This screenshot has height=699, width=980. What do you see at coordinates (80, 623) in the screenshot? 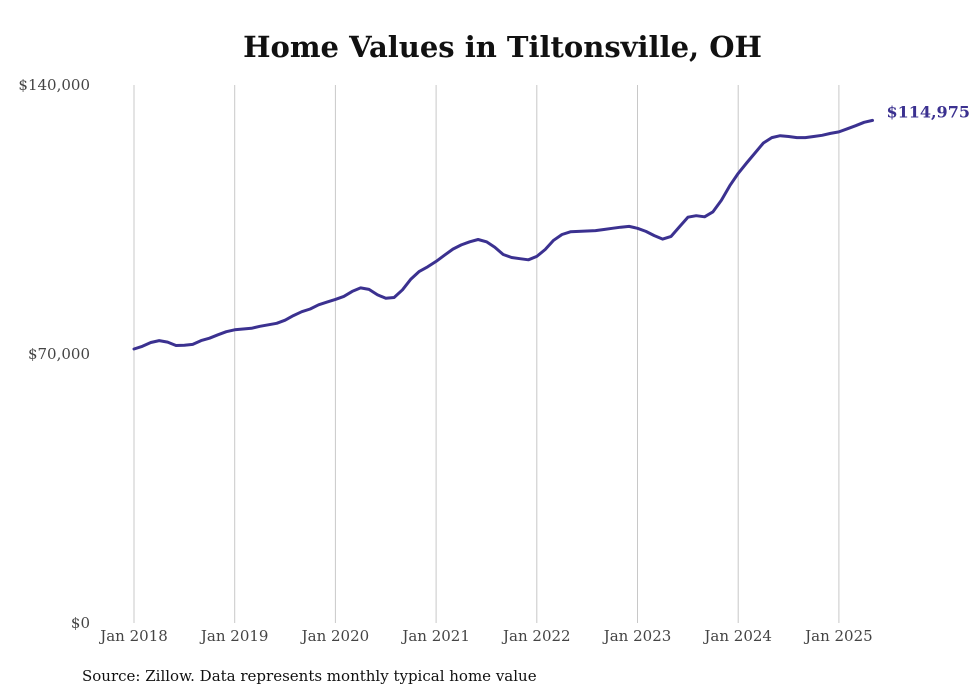
I see `y-tick-label: $0` at bounding box center [80, 623].